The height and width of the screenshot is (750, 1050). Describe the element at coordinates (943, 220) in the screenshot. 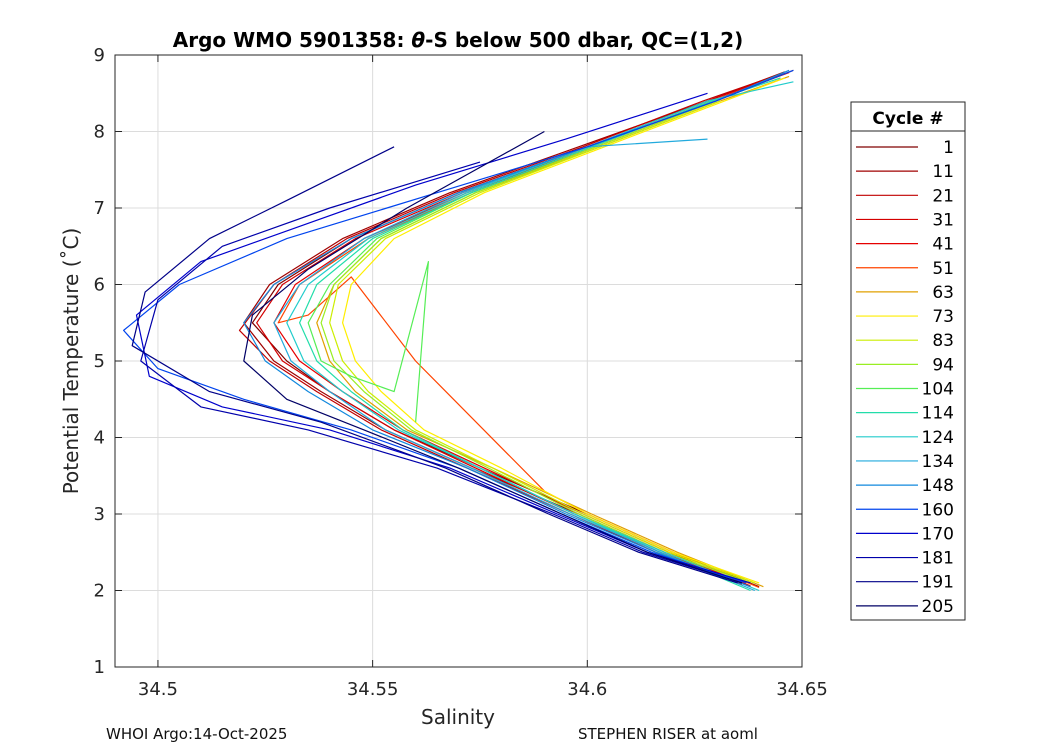

I see `legend-label-cycle-31: 31` at that location.